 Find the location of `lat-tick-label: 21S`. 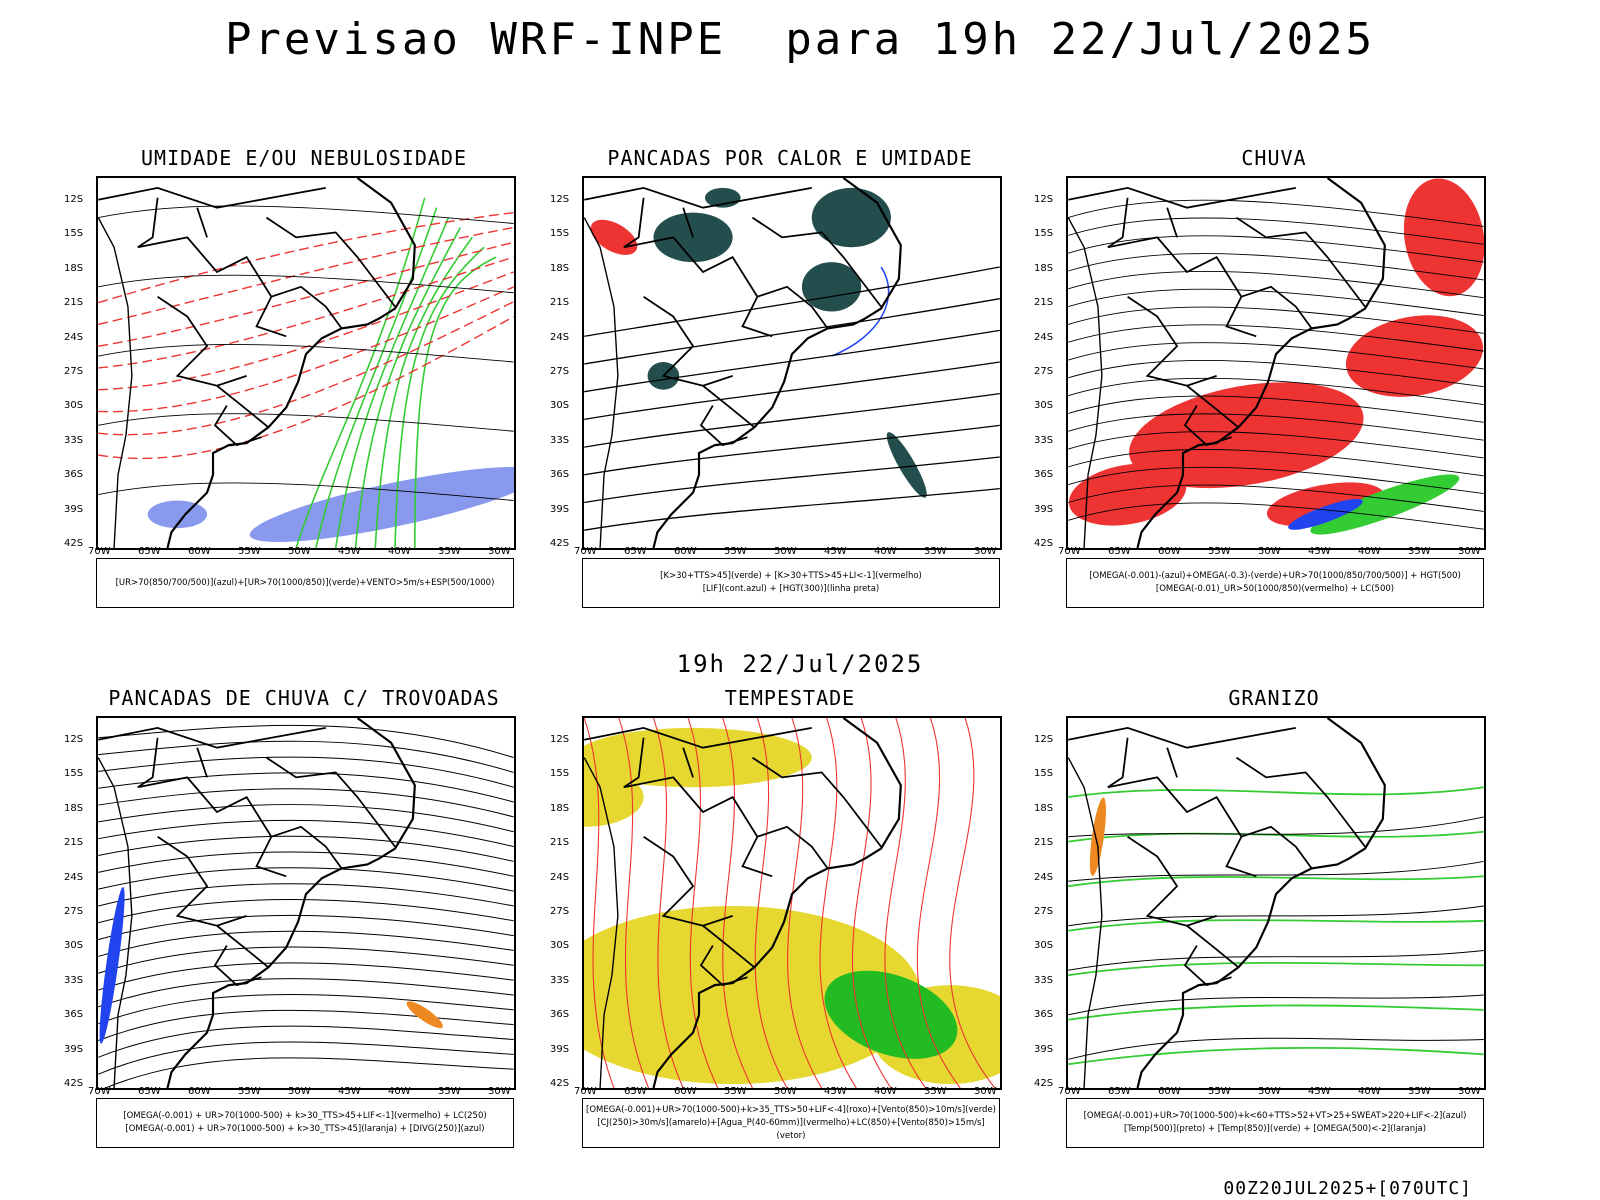

lat-tick-label: 21S is located at coordinates (1044, 843).